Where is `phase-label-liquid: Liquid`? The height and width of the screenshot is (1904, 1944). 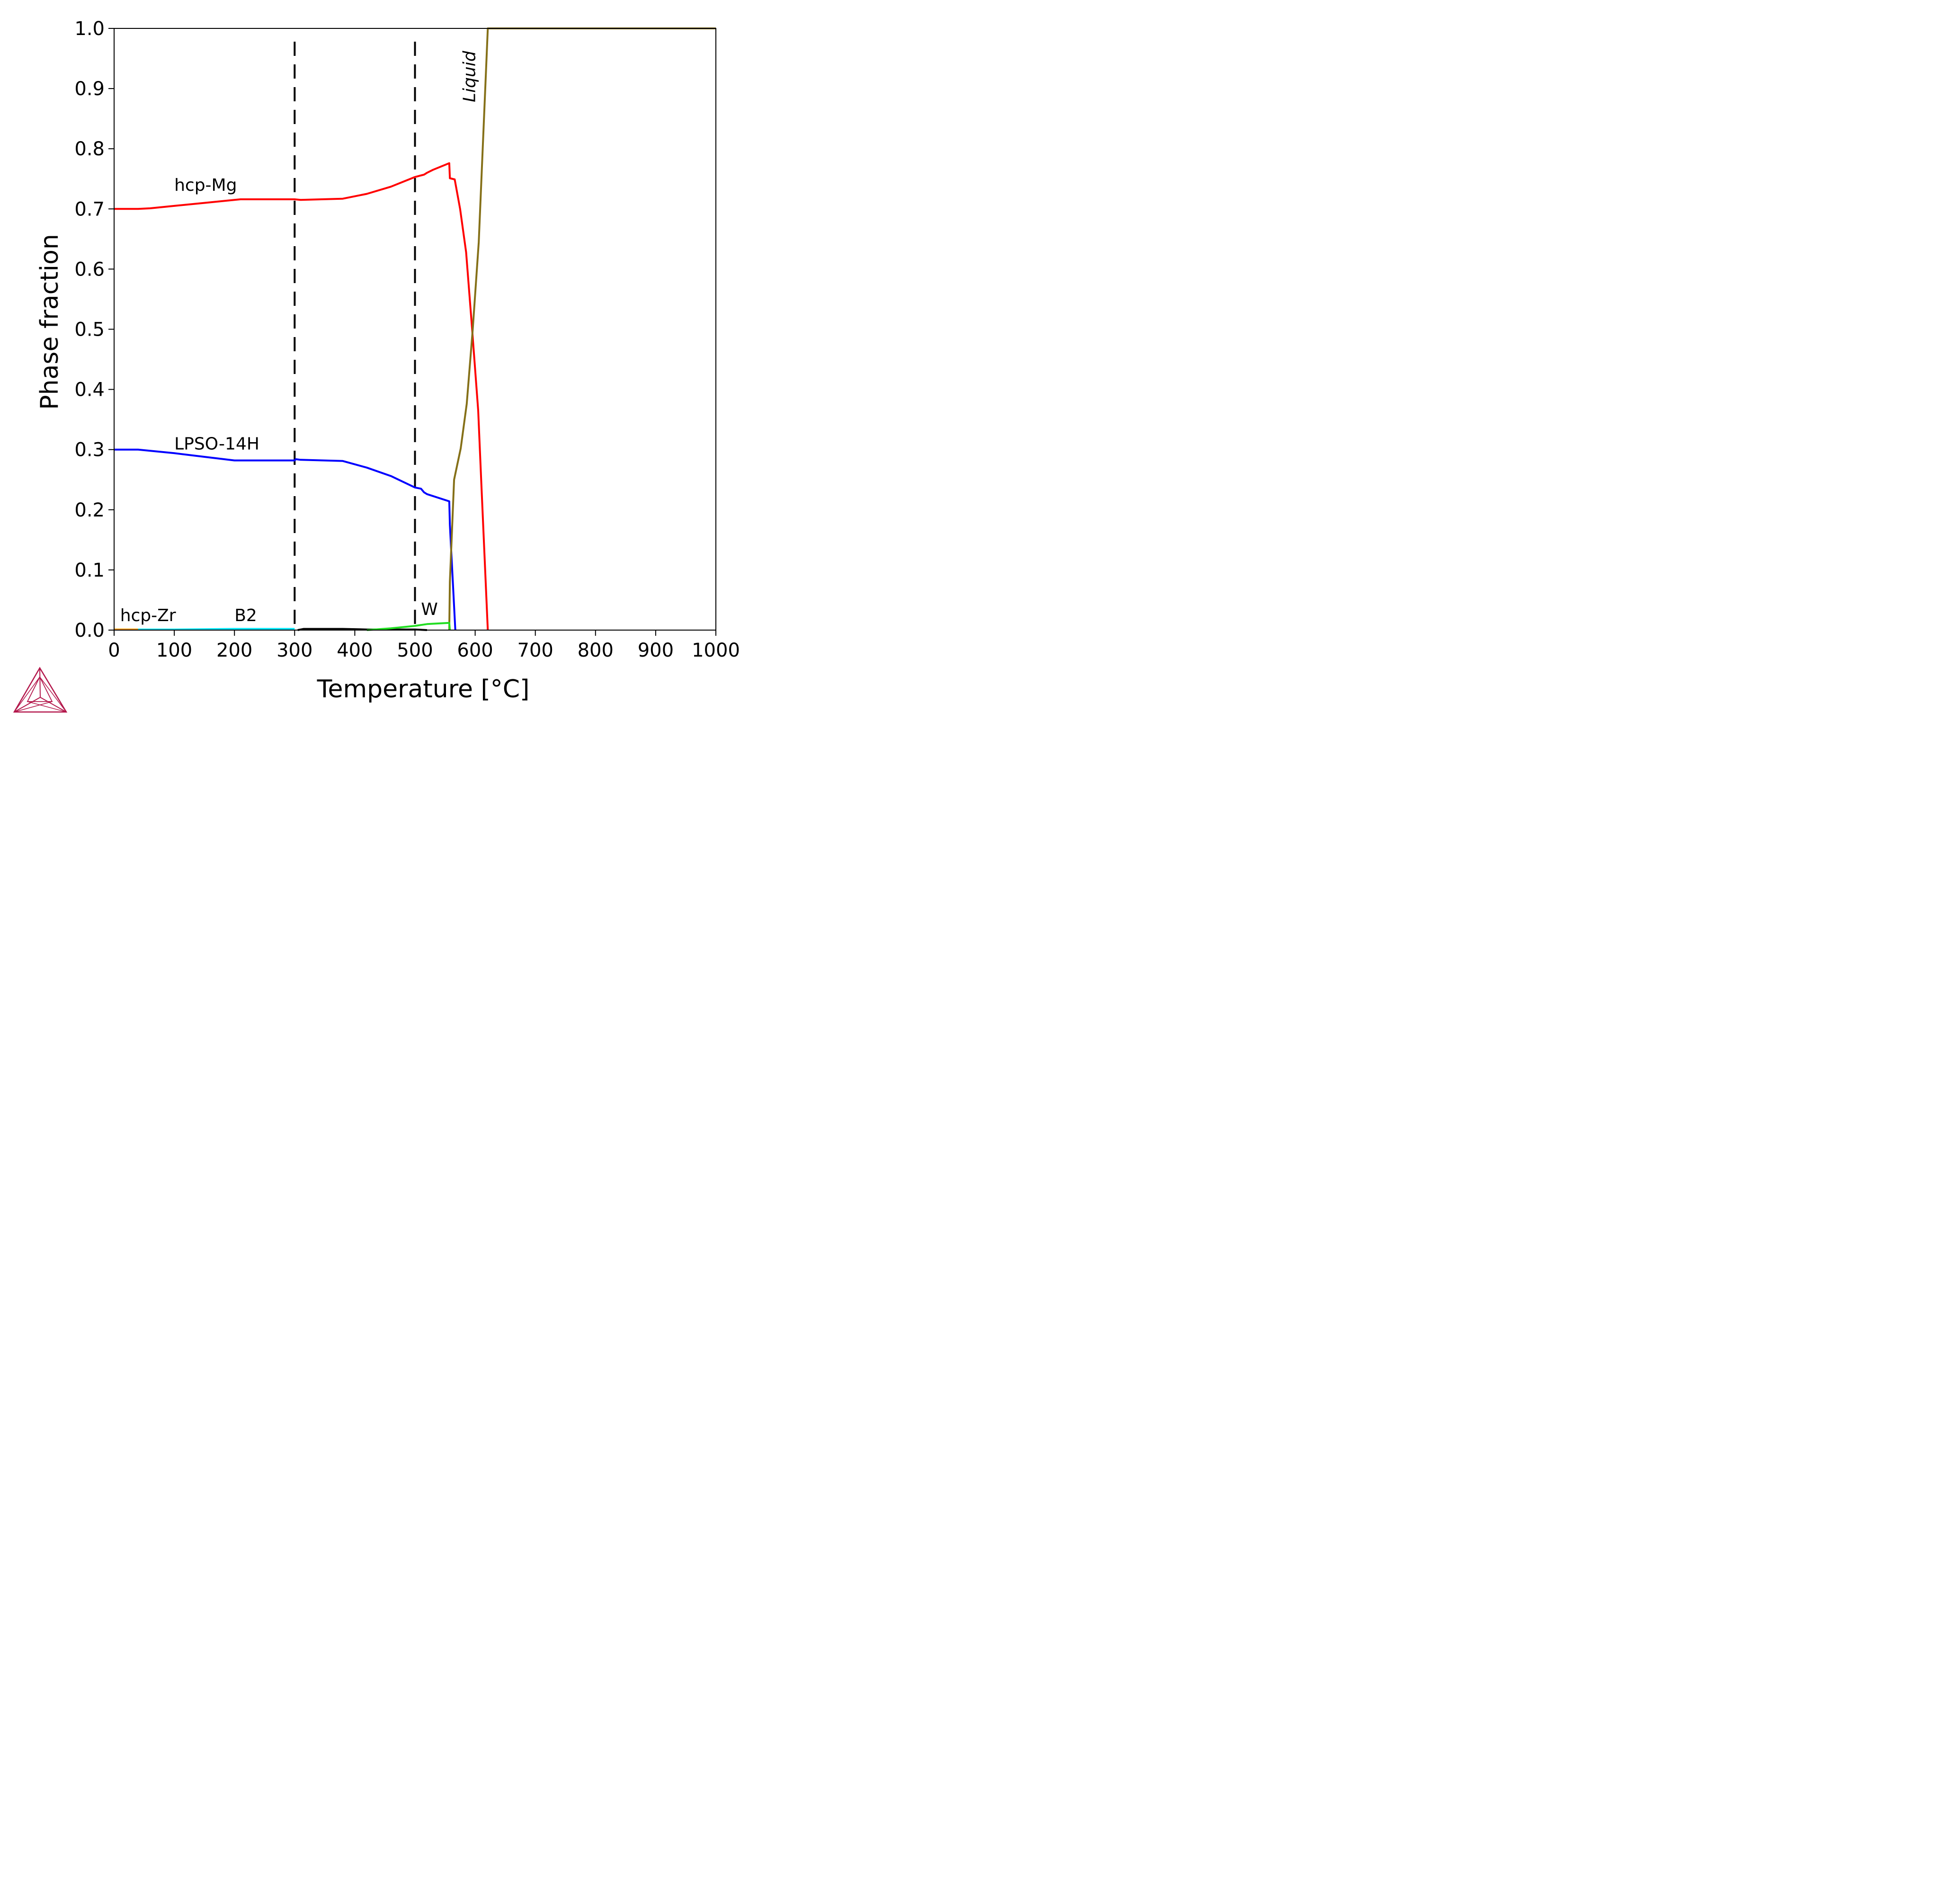 phase-label-liquid: Liquid is located at coordinates (470, 76).